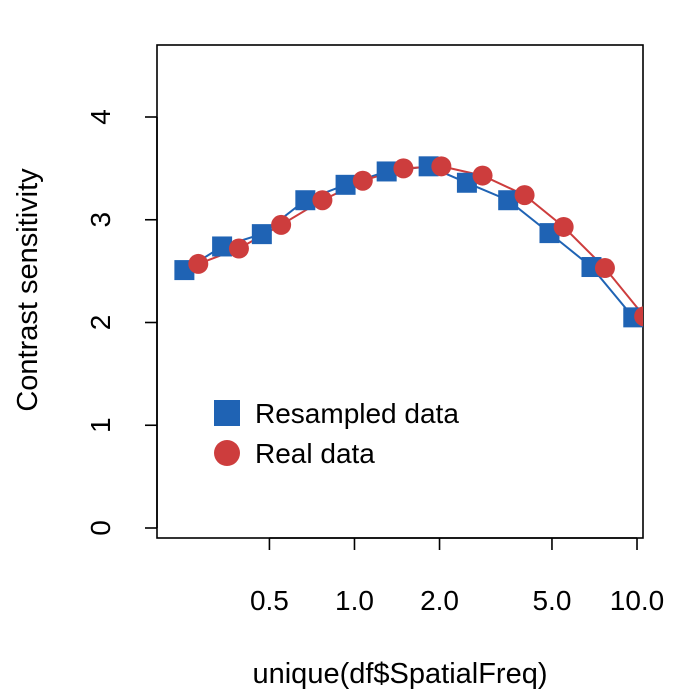  I want to click on x-axis: 0.5 1.0 2.0 5.0 10.0, so click(457, 576).